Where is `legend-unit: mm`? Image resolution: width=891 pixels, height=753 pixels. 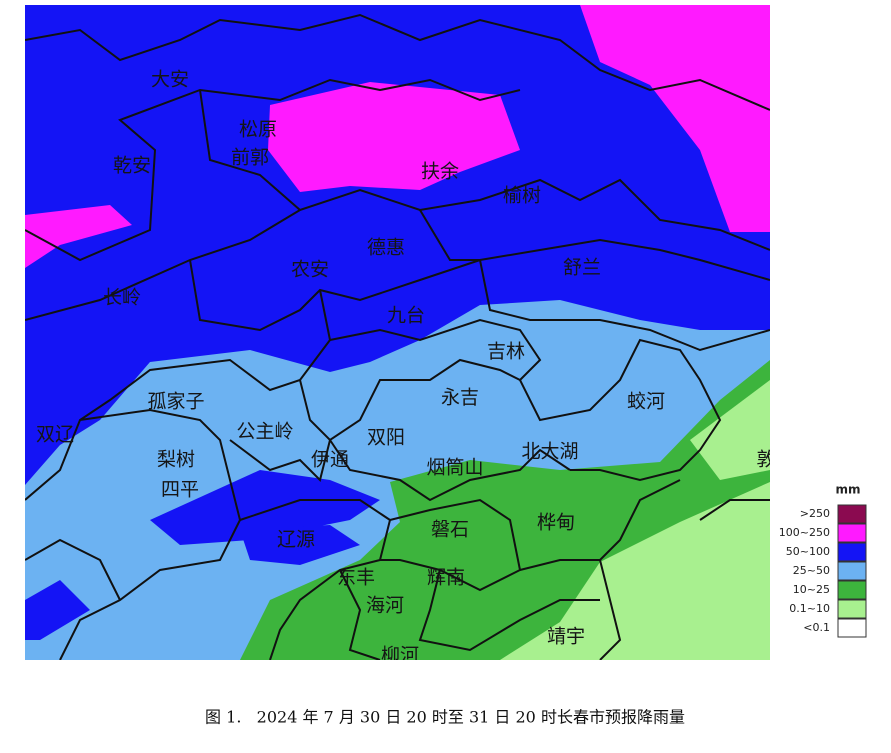 legend-unit: mm is located at coordinates (847, 490).